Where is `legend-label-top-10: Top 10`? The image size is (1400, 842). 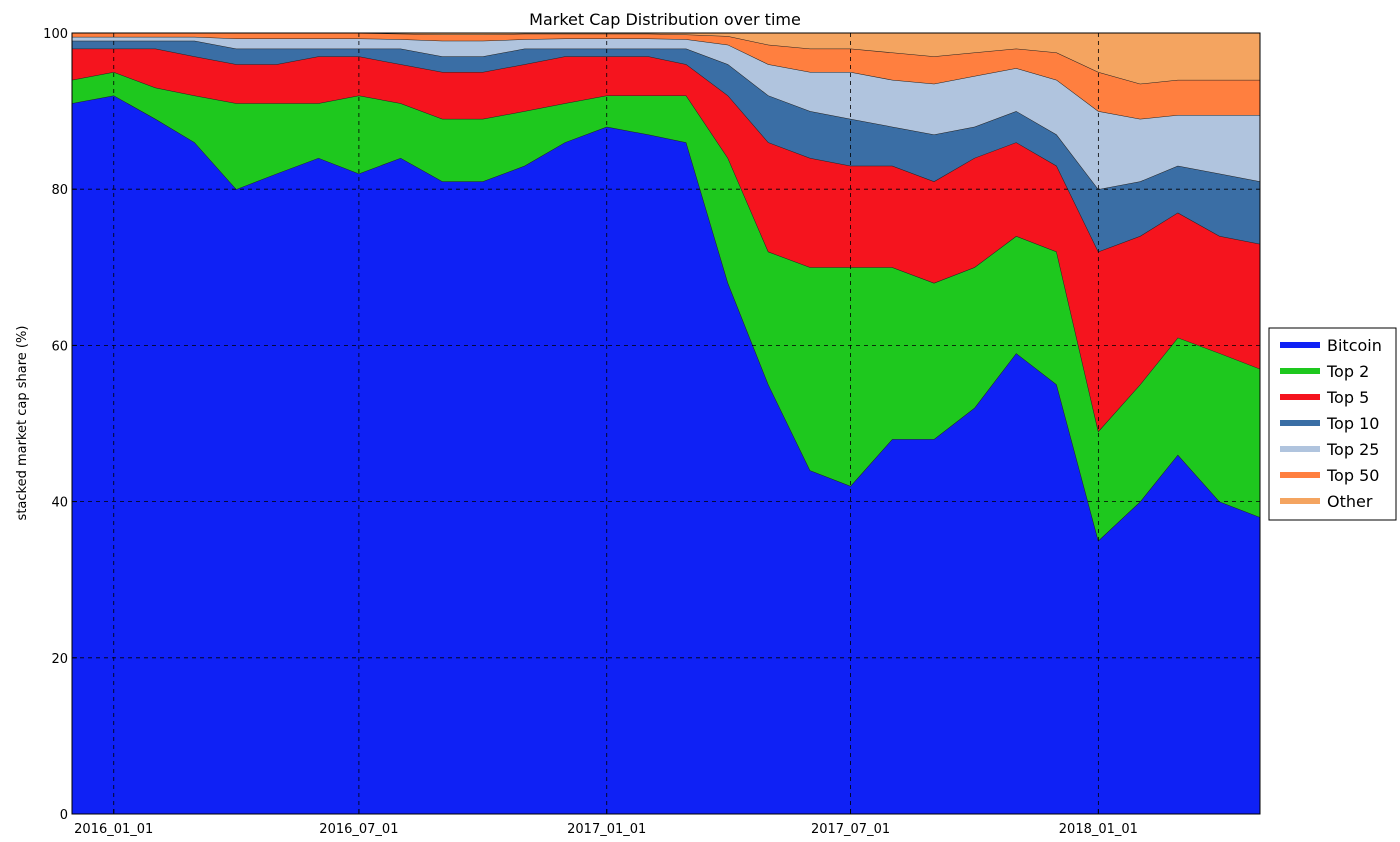 legend-label-top-10: Top 10 is located at coordinates (1352, 423).